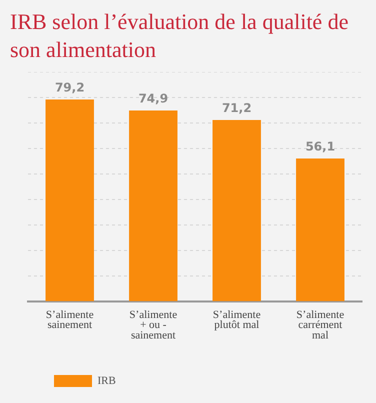 The height and width of the screenshot is (403, 376). What do you see at coordinates (70, 320) in the screenshot?
I see `x-tick-label: S’alimente sainement` at bounding box center [70, 320].